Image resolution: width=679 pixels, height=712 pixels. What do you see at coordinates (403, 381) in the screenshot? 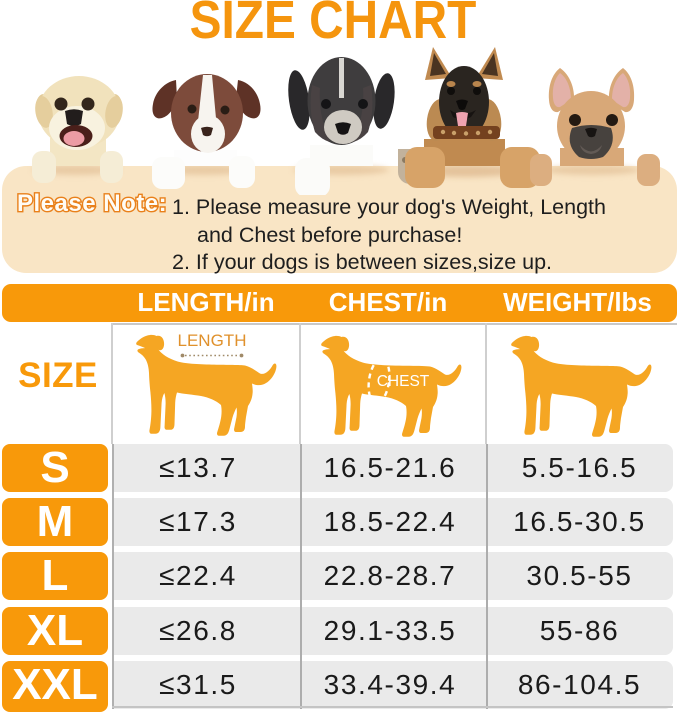
I see `svg-text: CHEST` at bounding box center [403, 381].